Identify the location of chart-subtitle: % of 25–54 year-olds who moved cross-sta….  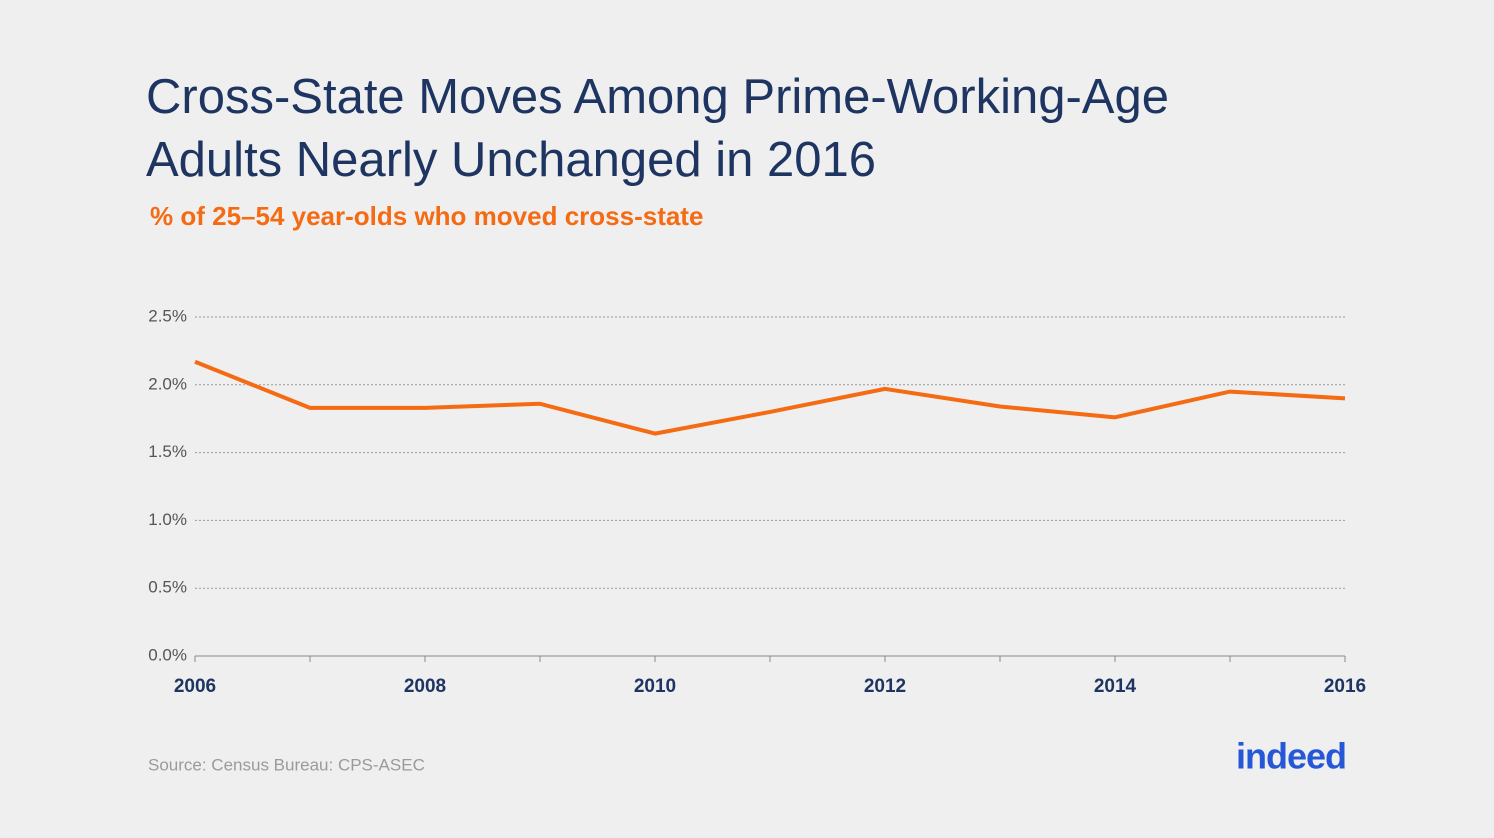
(426, 216).